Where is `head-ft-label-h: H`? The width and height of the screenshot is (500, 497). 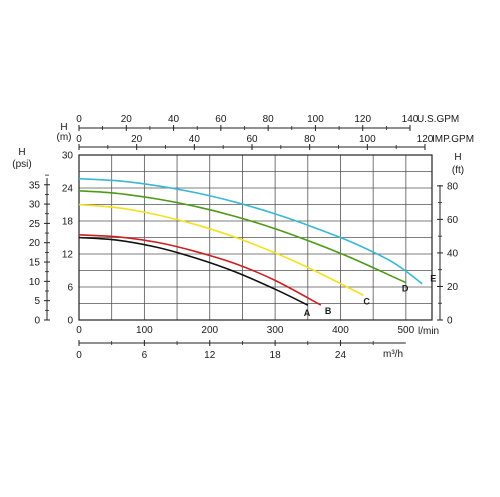 head-ft-label-h: H is located at coordinates (457, 157).